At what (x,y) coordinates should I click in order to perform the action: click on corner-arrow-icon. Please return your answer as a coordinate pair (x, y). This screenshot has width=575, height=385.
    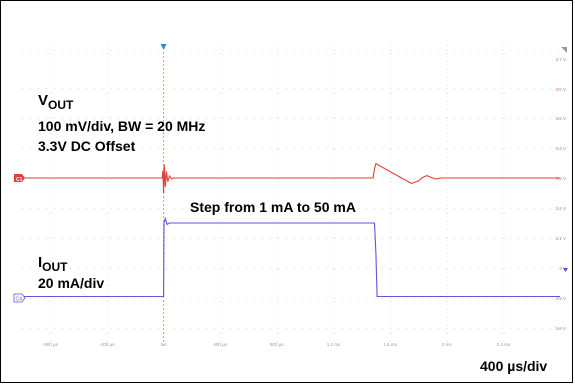
    Looking at the image, I should click on (564, 50).